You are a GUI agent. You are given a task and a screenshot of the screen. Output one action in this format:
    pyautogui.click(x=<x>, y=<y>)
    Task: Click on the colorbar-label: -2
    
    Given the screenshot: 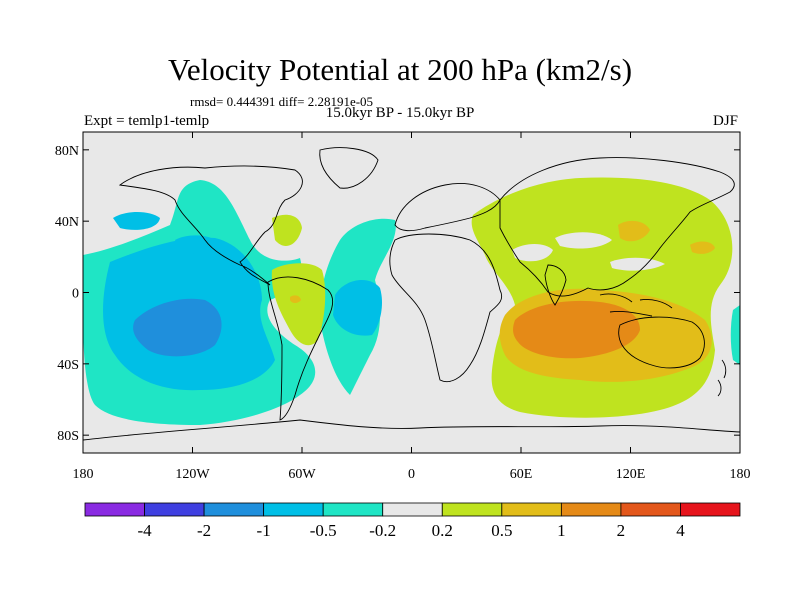 What is the action you would take?
    pyautogui.click(x=204, y=530)
    